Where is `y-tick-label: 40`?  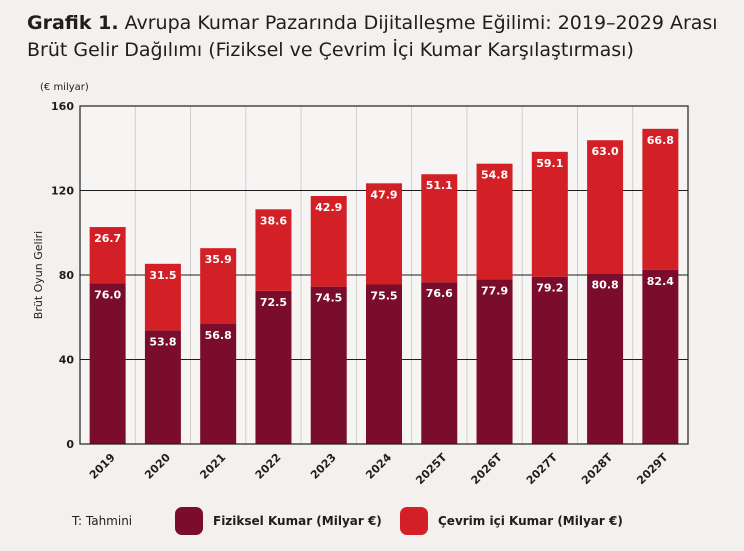
y-tick-label: 40 is located at coordinates (67, 360).